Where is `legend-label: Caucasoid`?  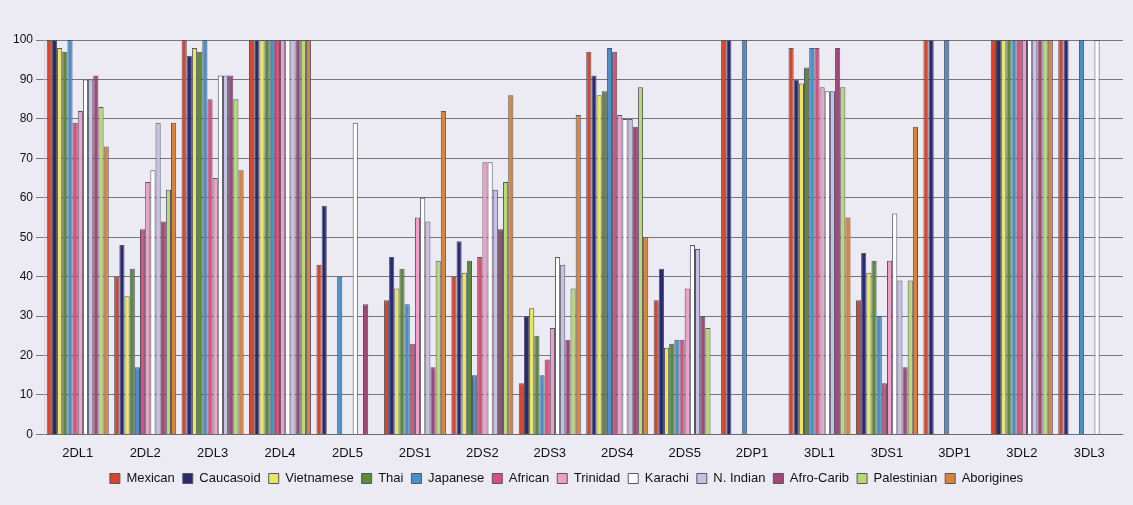 legend-label: Caucasoid is located at coordinates (230, 478).